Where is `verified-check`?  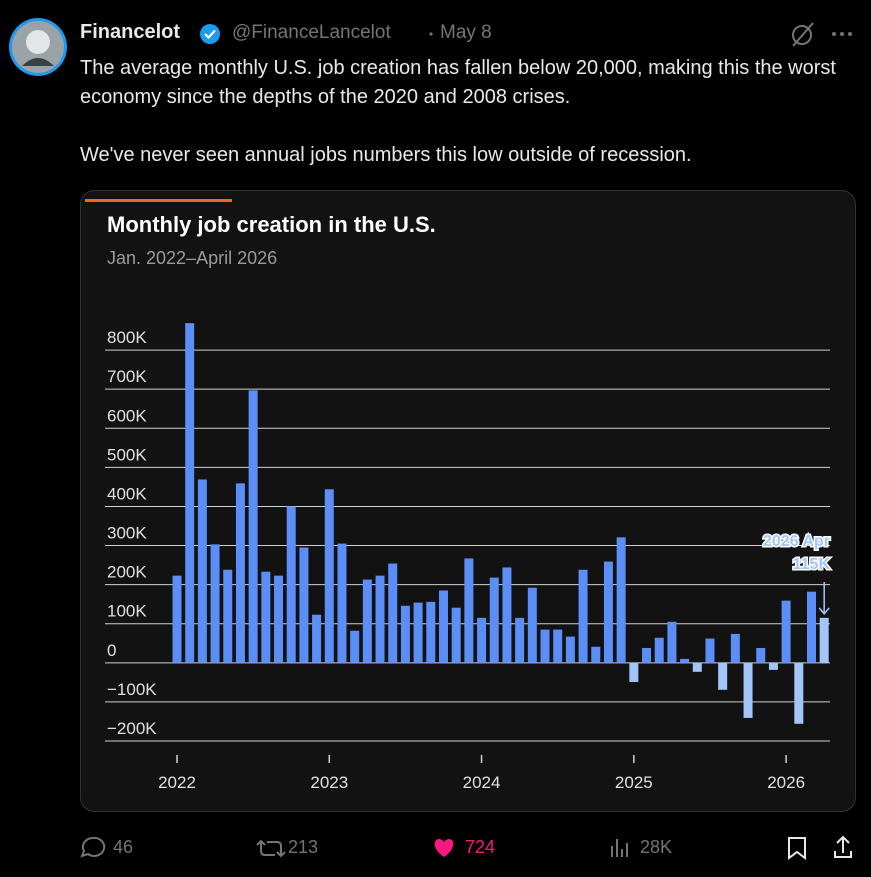
verified-check is located at coordinates (210, 34).